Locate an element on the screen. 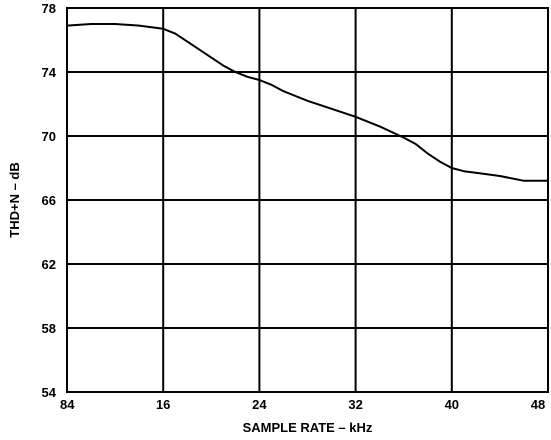 Image resolution: width=551 pixels, height=440 pixels. y-tick-label: 54 is located at coordinates (49, 392).